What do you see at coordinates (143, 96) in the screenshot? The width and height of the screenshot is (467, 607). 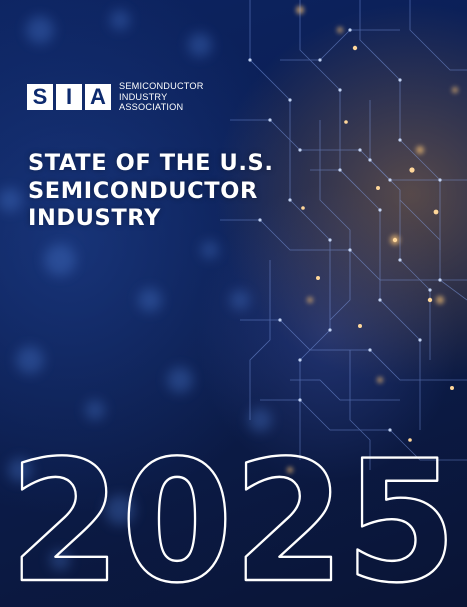 I see `logo-line-2: INDUSTRY` at bounding box center [143, 96].